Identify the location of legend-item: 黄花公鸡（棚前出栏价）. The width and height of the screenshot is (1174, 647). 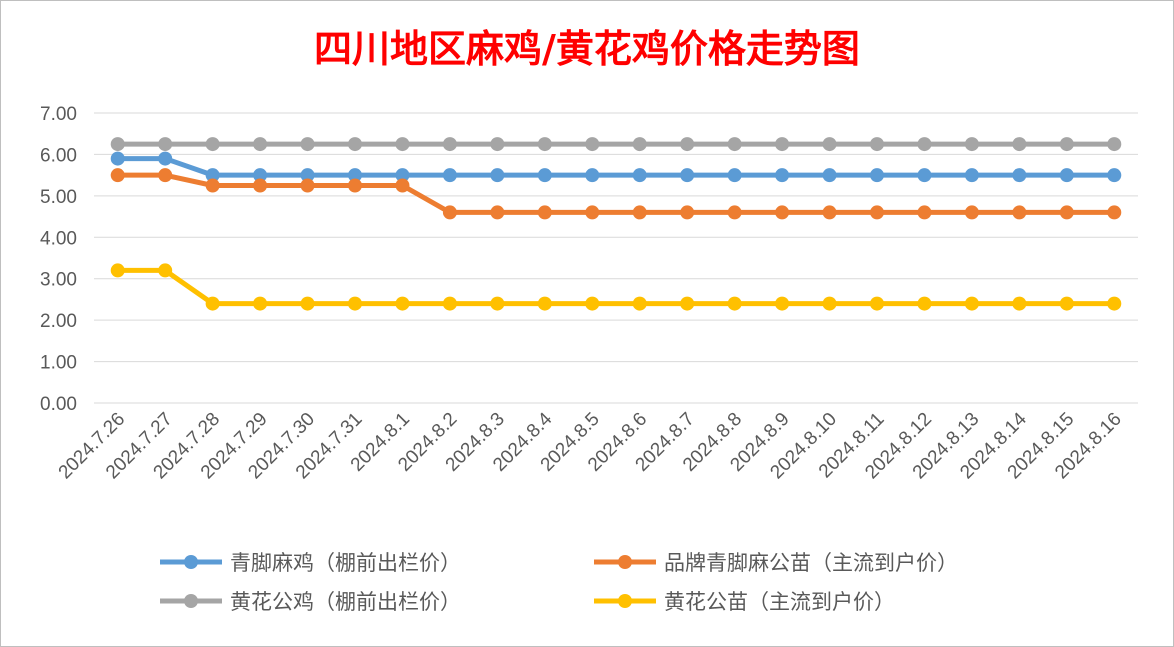
(310, 602).